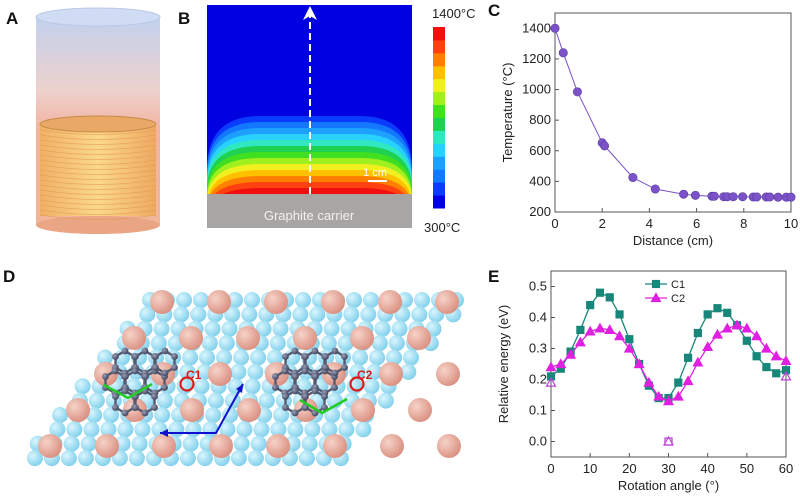 The height and width of the screenshot is (501, 800). I want to click on x-tick-label: 30, so click(668, 468).